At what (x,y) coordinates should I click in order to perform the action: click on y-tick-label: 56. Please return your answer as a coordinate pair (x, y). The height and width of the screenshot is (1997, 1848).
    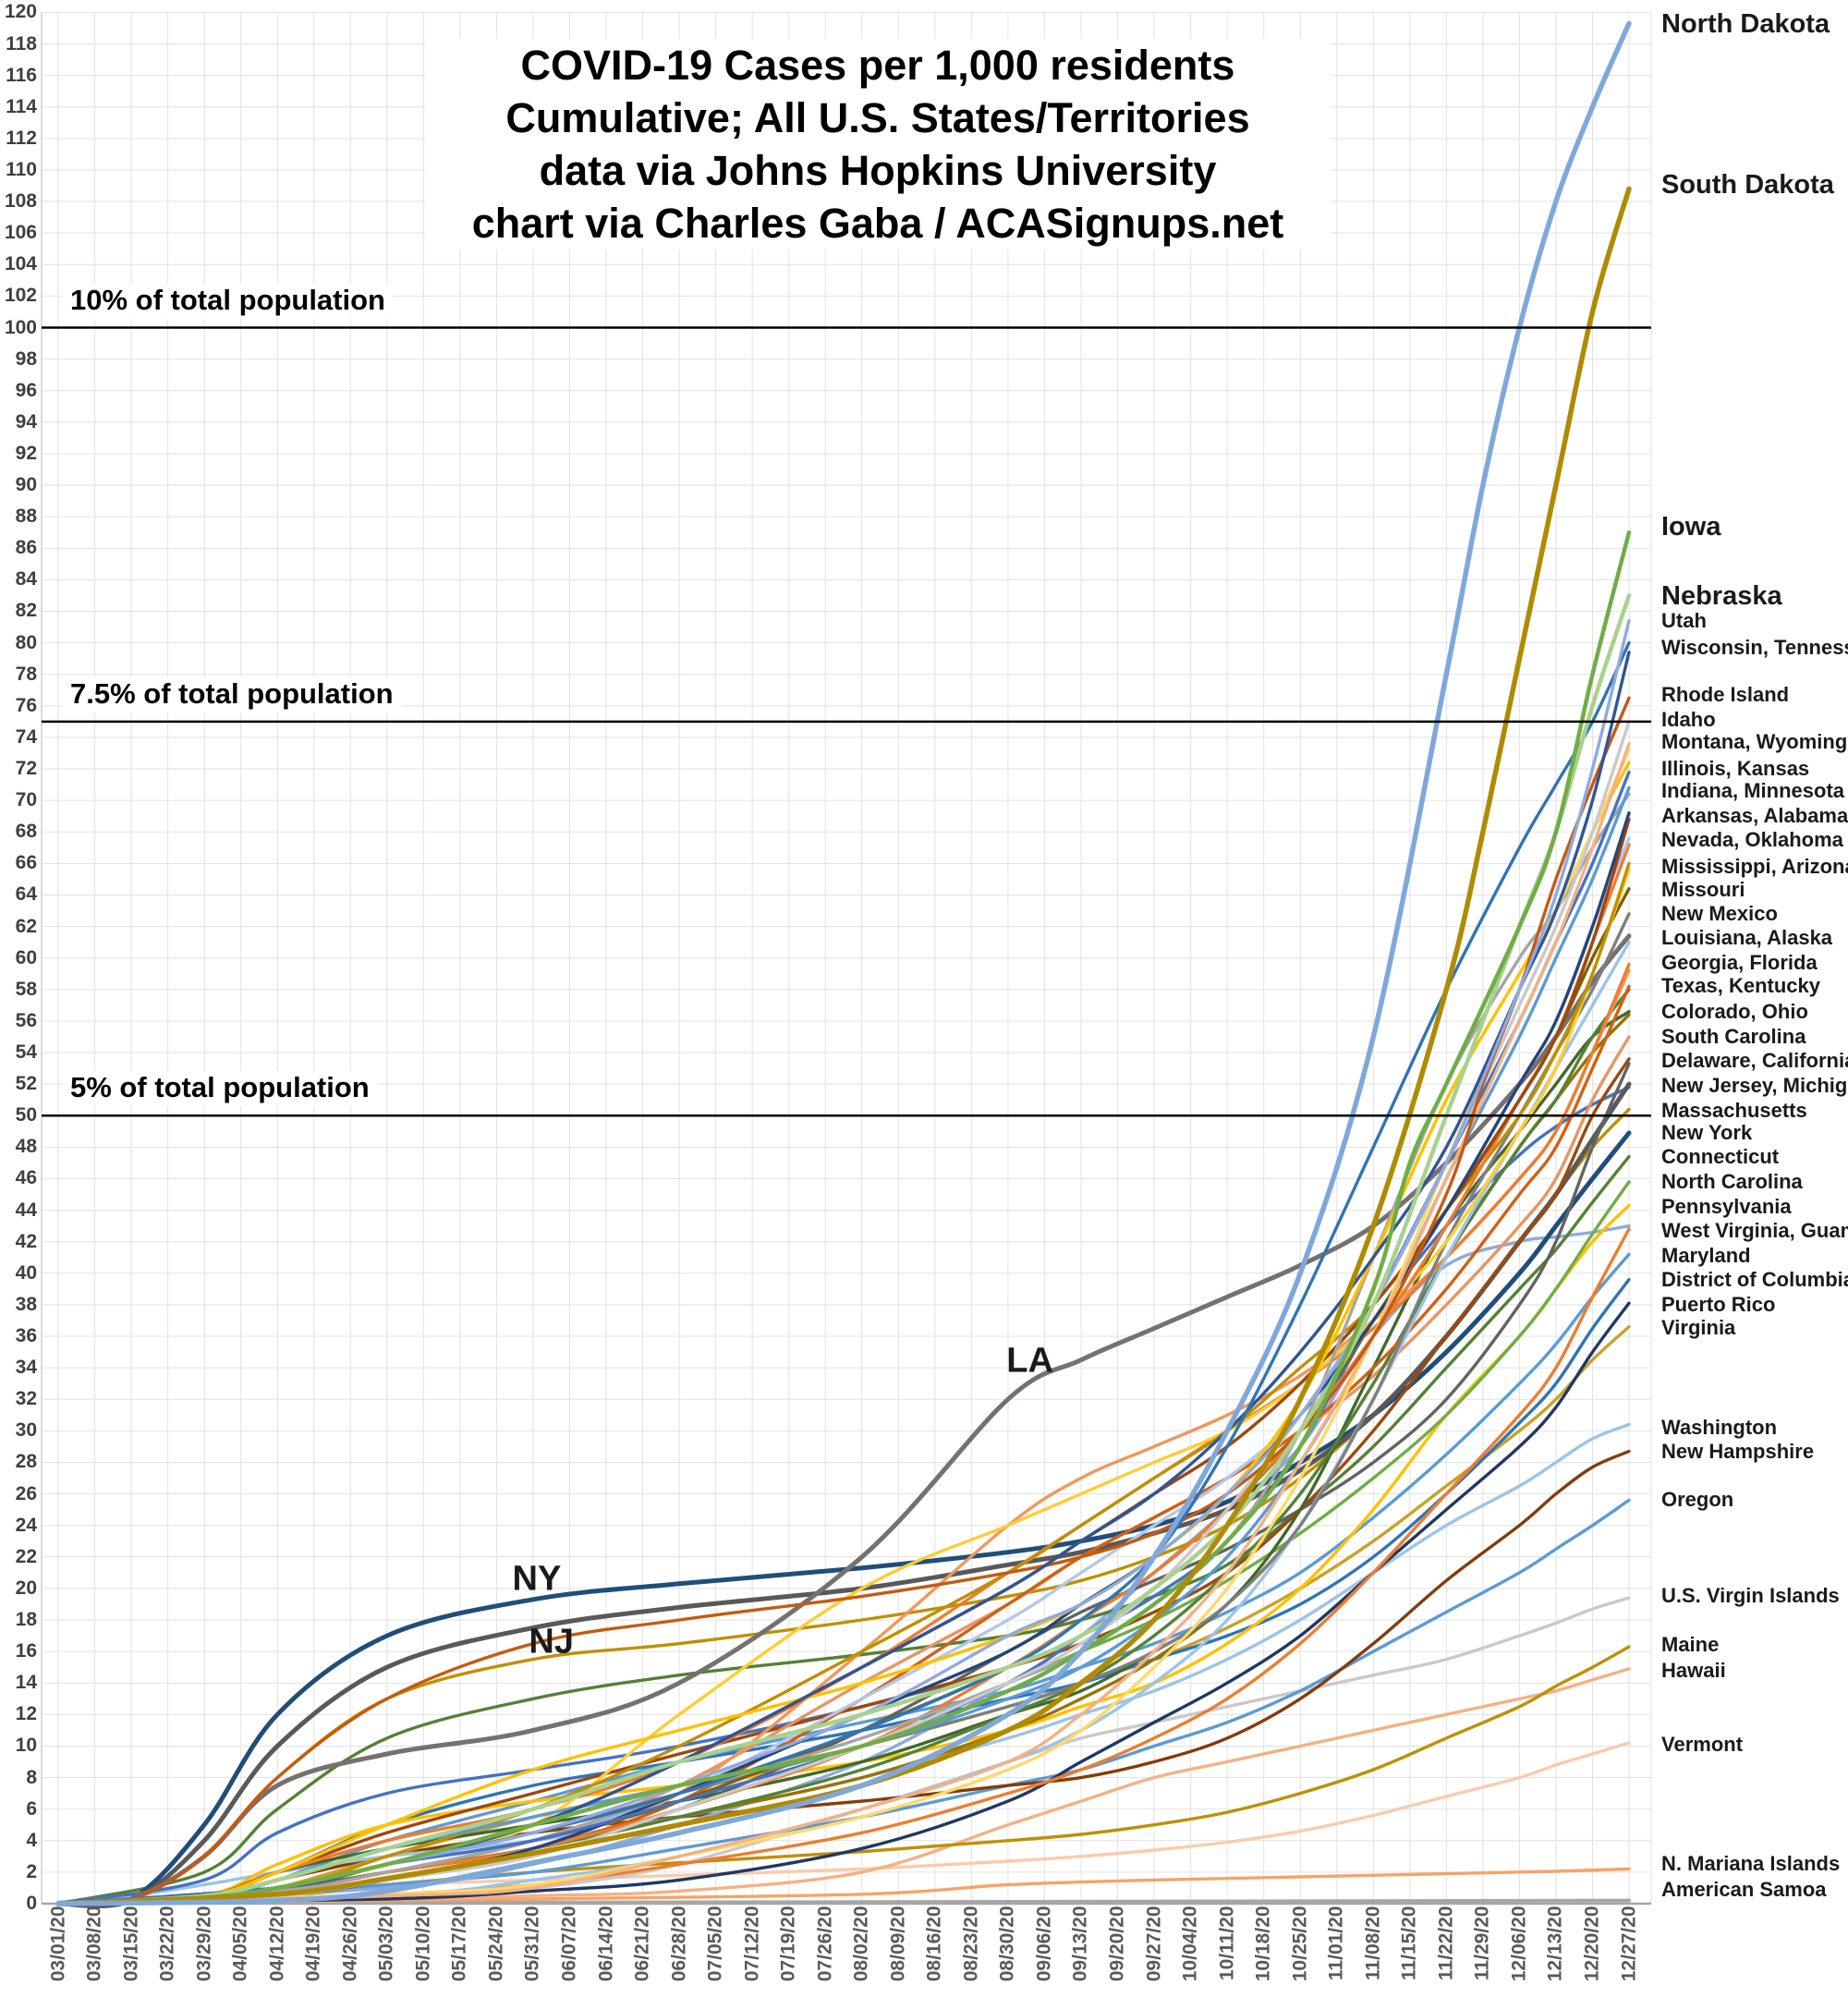
    Looking at the image, I should click on (26, 1020).